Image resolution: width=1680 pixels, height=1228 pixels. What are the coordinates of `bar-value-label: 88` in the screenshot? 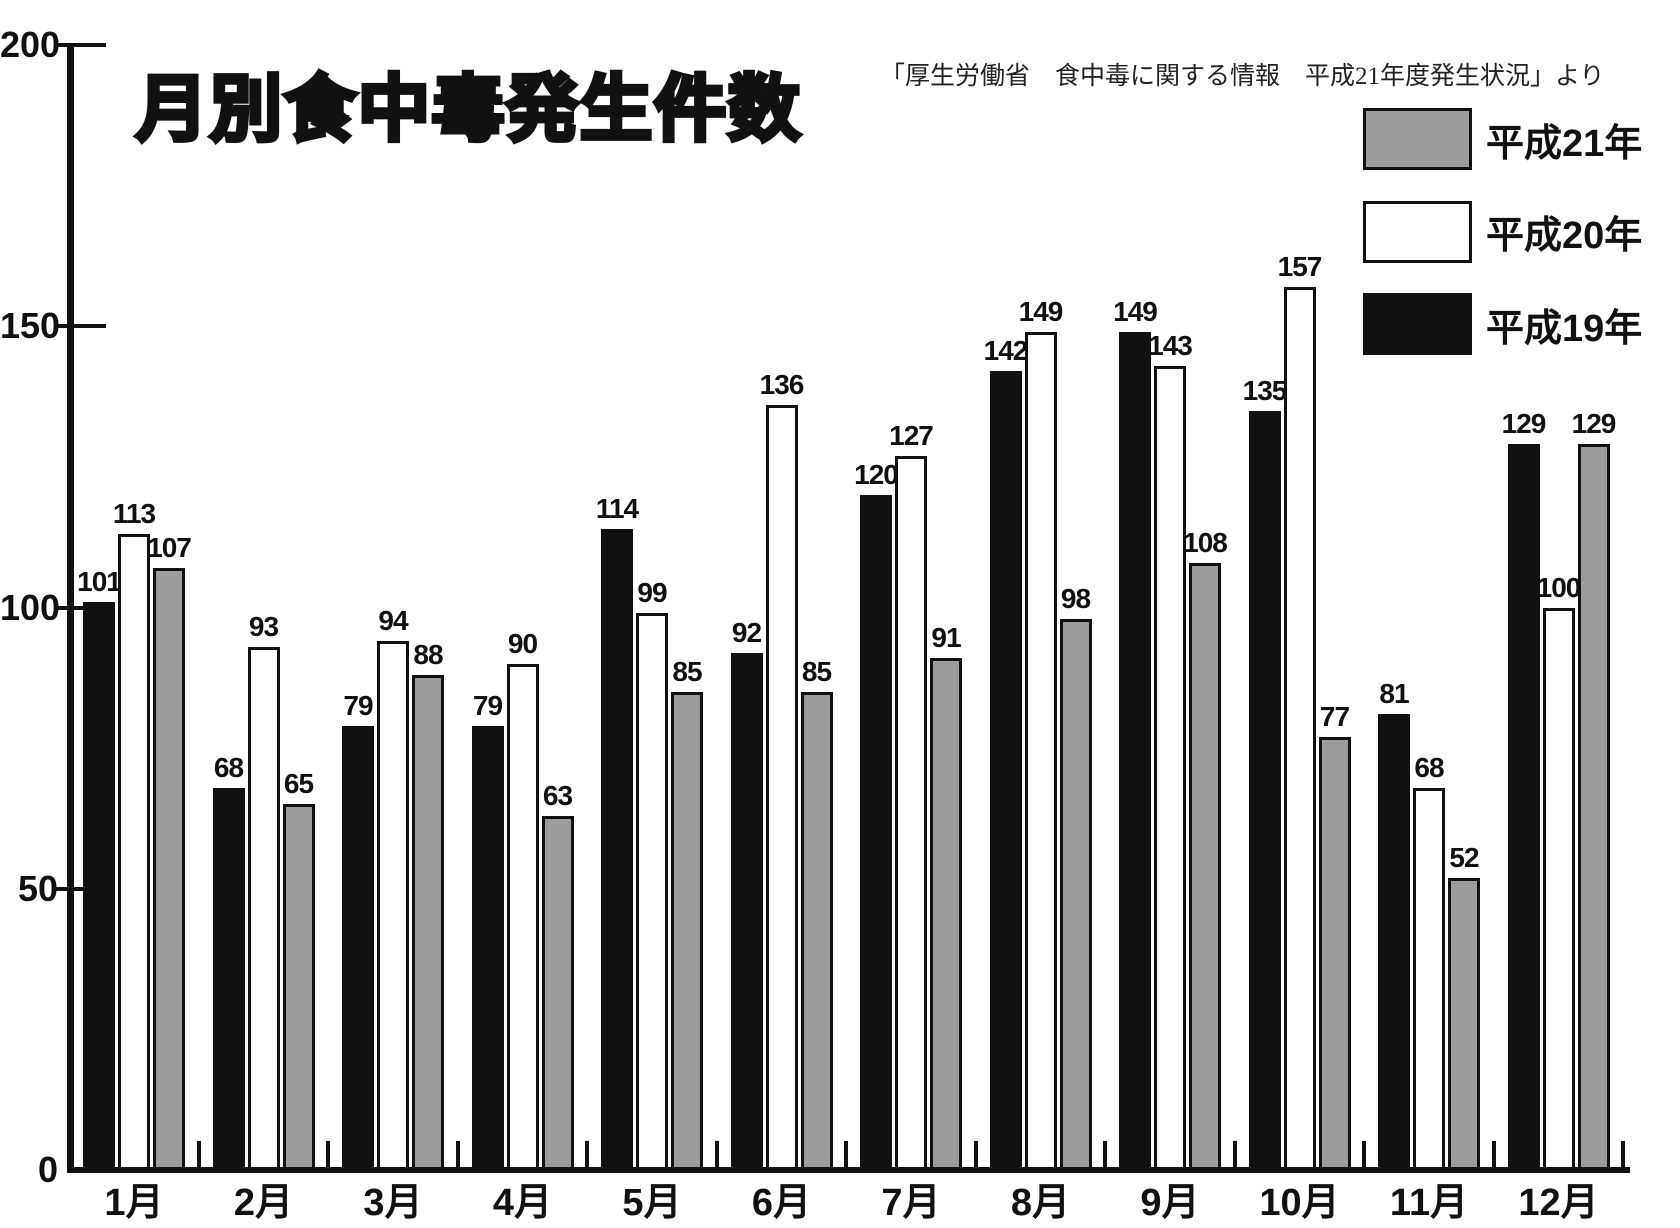 It's located at (428, 654).